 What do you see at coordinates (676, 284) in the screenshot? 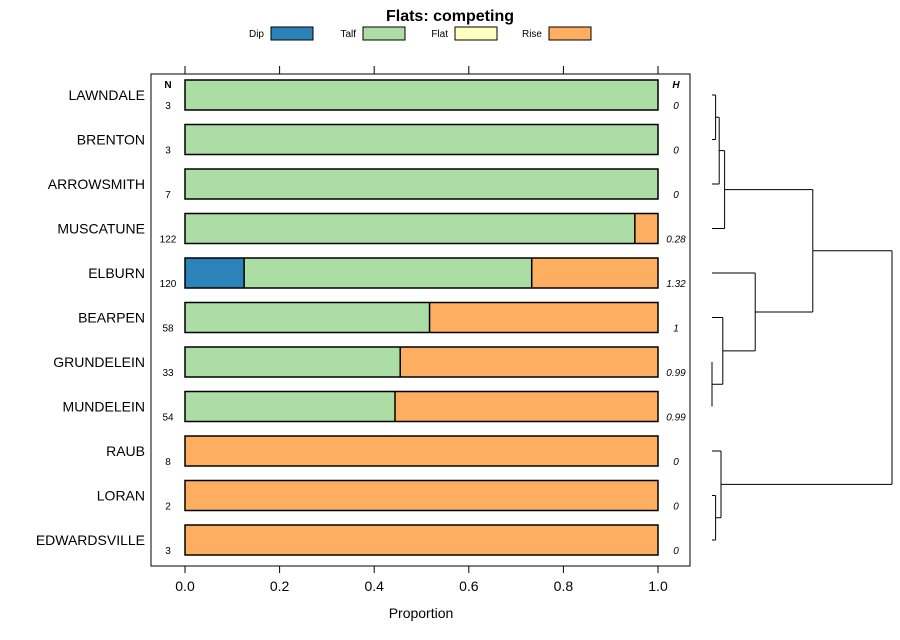
I see `h-value: 1.32` at bounding box center [676, 284].